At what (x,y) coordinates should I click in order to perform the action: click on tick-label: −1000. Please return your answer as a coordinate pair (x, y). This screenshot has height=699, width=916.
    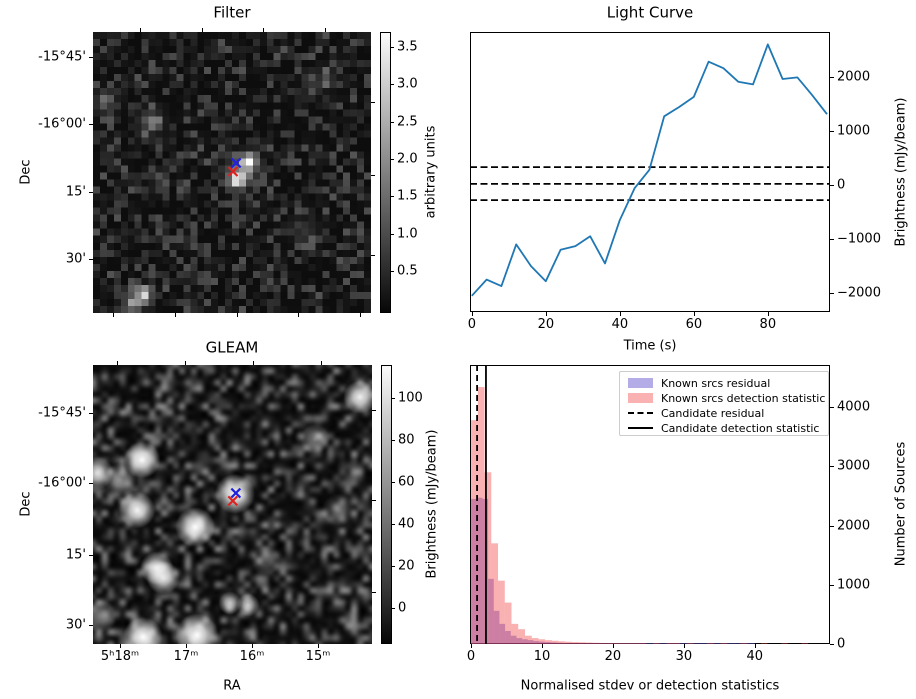
    Looking at the image, I should click on (859, 239).